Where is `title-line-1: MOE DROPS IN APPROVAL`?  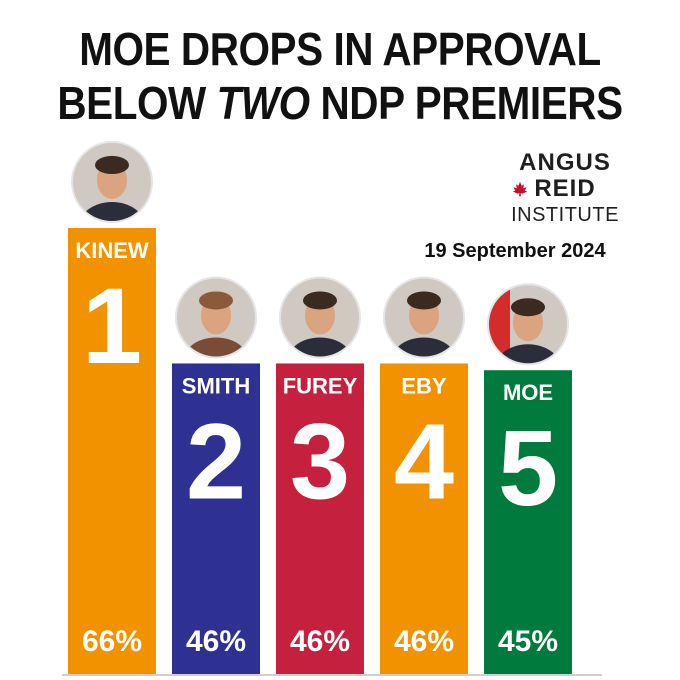 title-line-1: MOE DROPS IN APPROVAL is located at coordinates (340, 49).